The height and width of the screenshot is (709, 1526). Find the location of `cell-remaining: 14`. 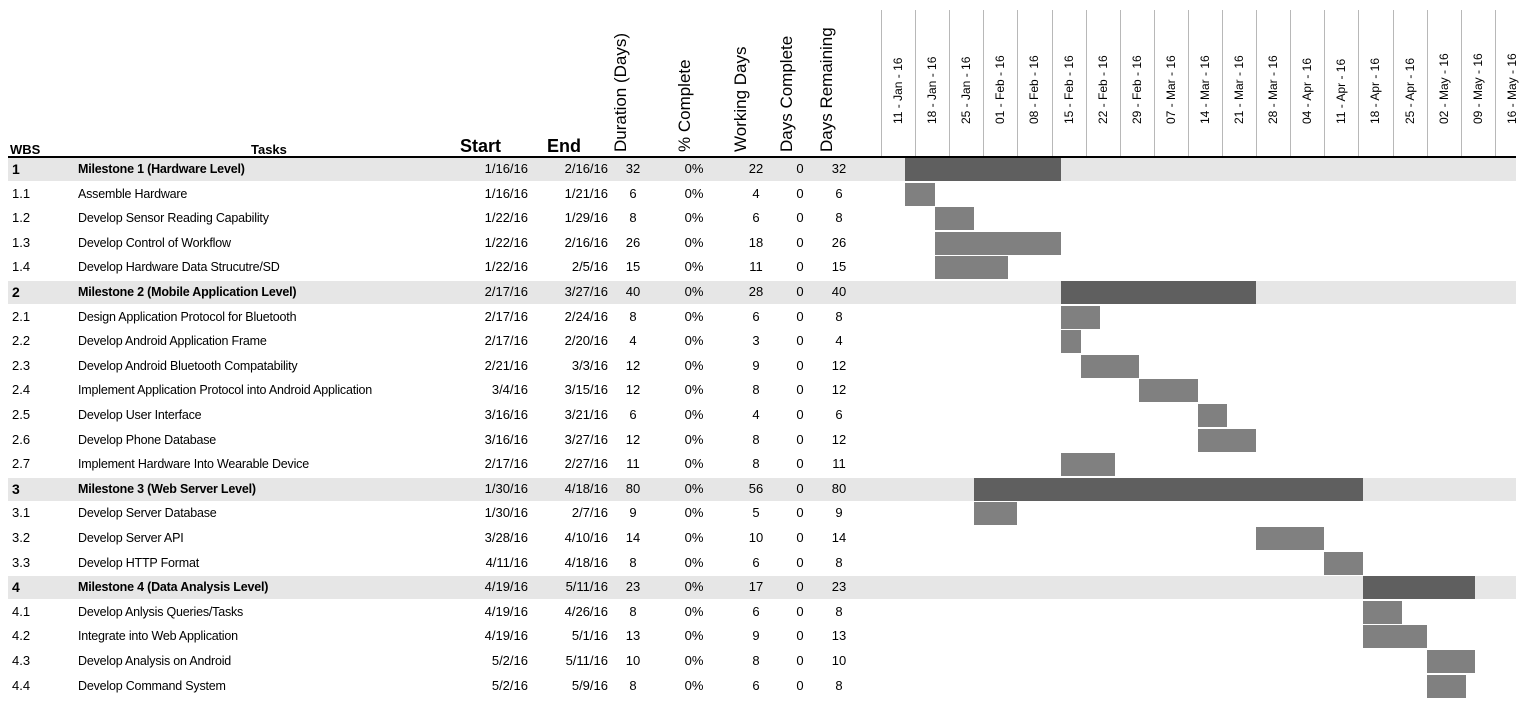

cell-remaining: 14 is located at coordinates (839, 537).